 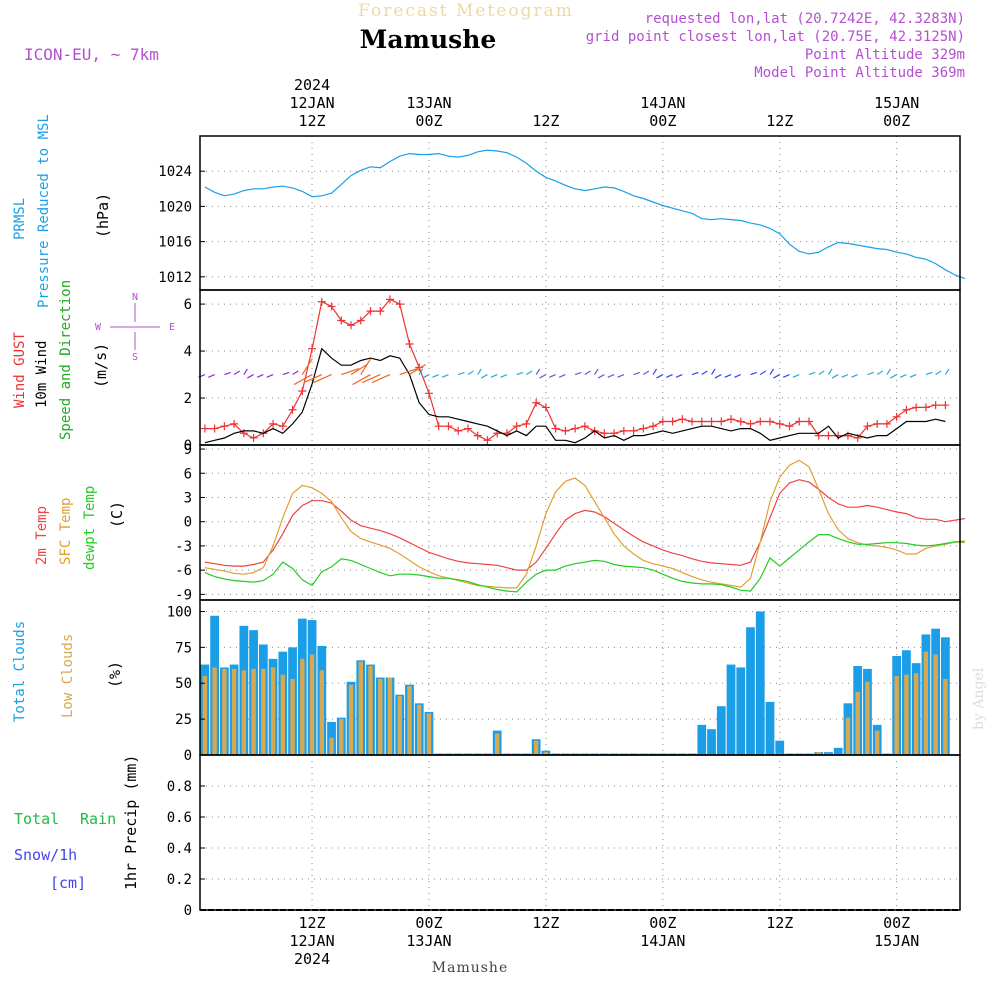 What do you see at coordinates (311, 103) in the screenshot?
I see `time-label-top: 12JAN` at bounding box center [311, 103].